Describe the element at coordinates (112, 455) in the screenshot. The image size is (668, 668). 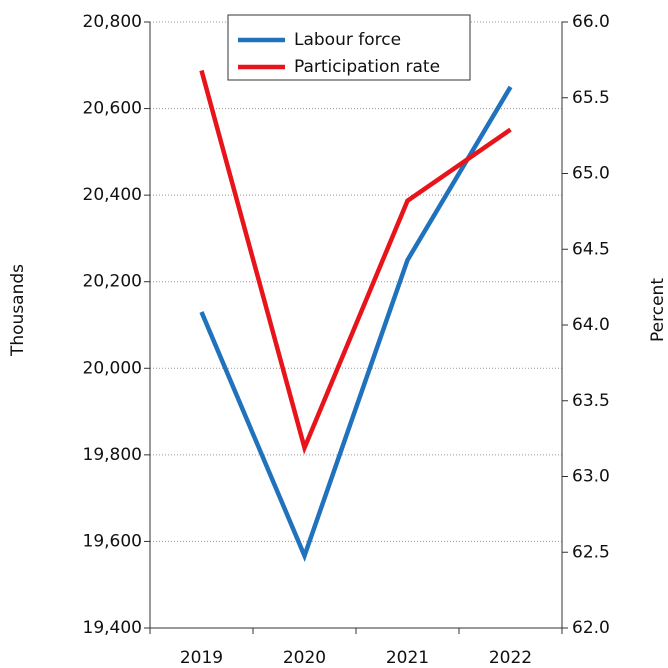
I see `y-tick-label: 19,800` at that location.